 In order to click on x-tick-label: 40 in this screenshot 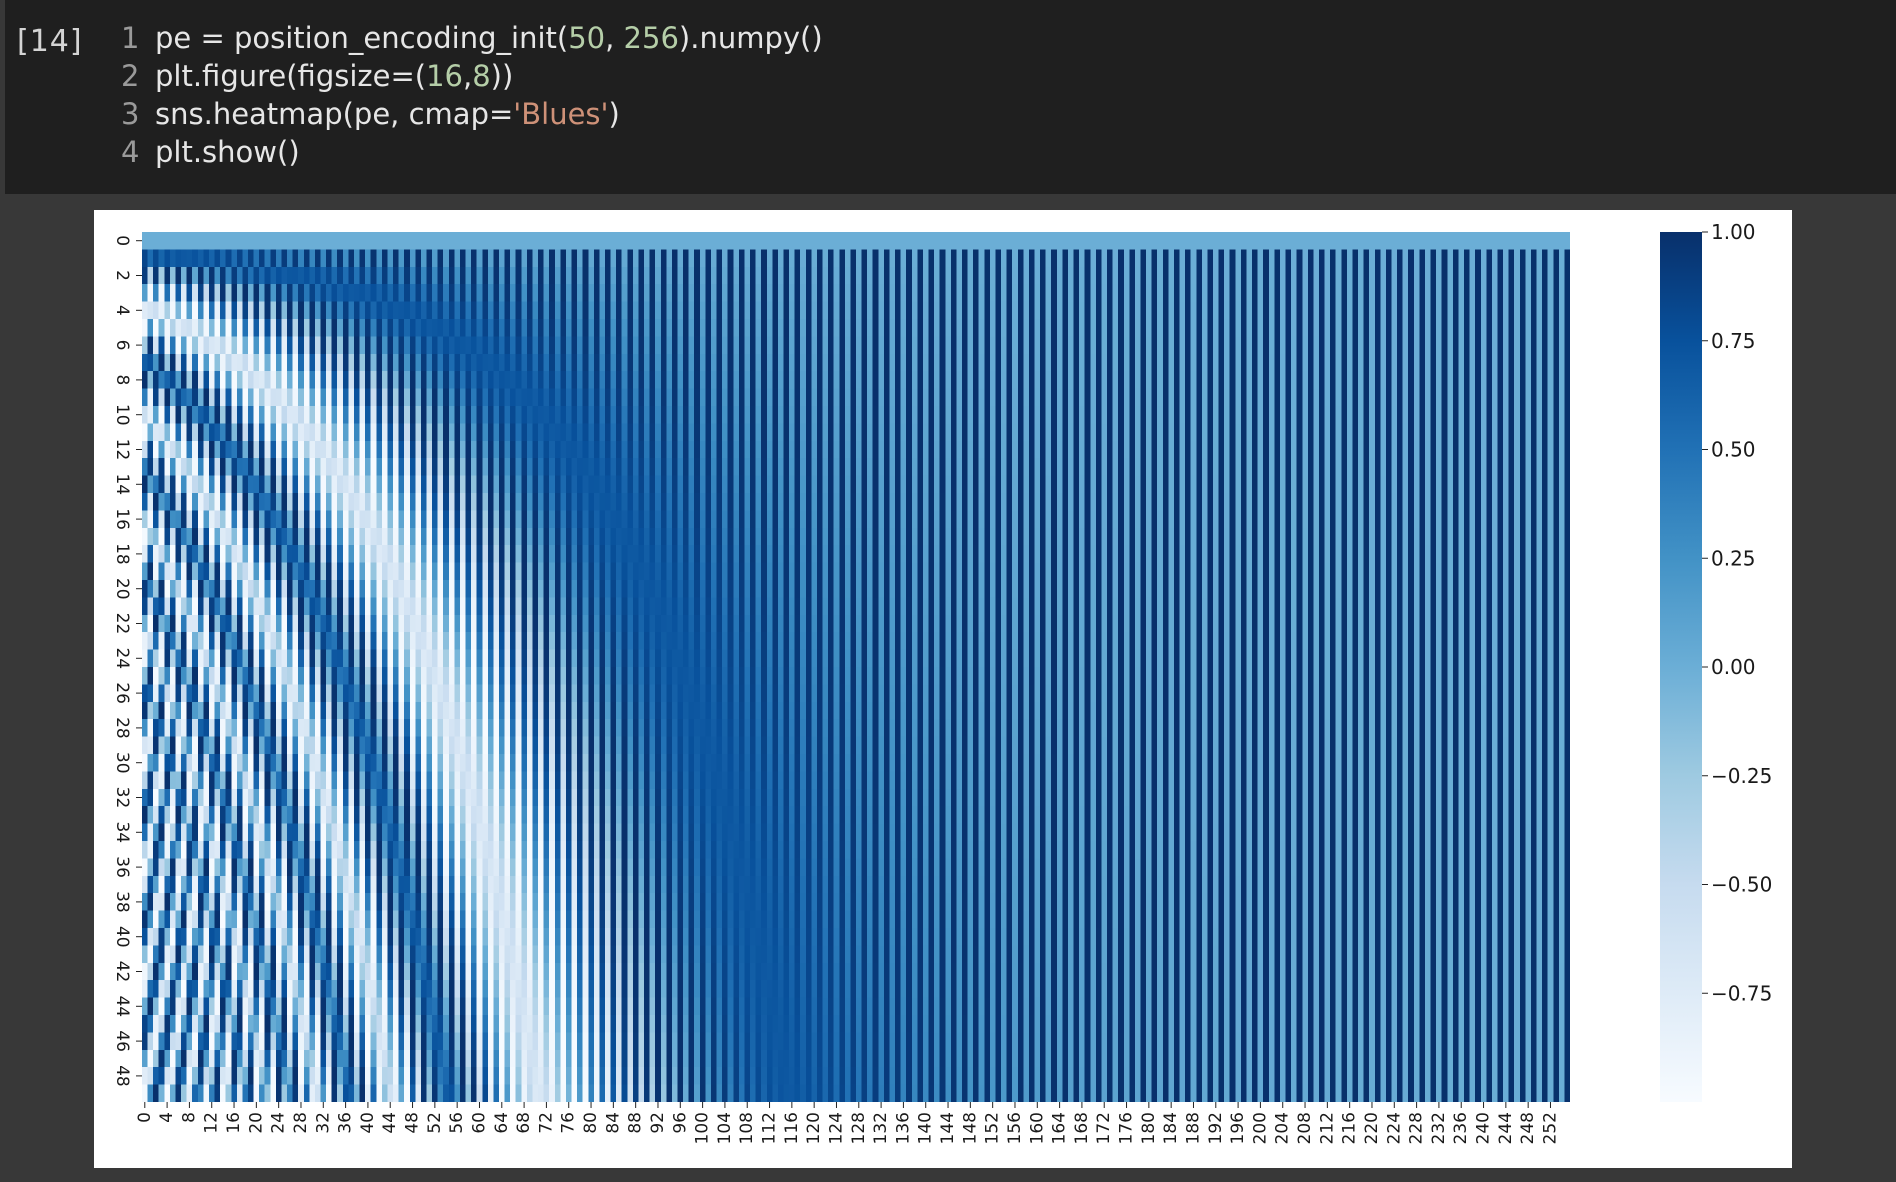, I will do `click(368, 1123)`.